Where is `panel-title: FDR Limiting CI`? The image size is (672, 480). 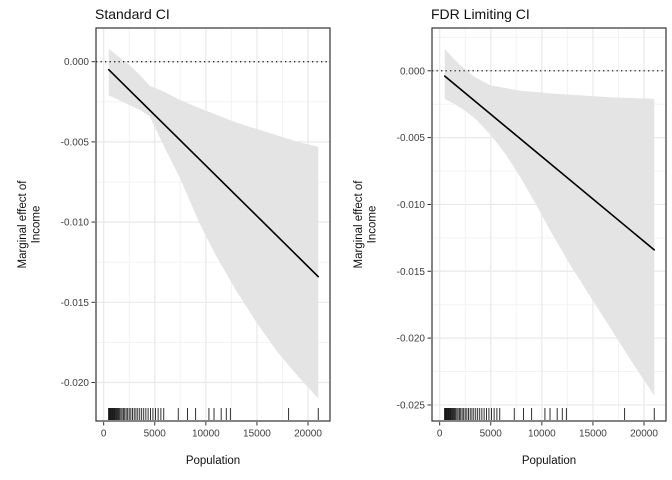
panel-title: FDR Limiting CI is located at coordinates (480, 14).